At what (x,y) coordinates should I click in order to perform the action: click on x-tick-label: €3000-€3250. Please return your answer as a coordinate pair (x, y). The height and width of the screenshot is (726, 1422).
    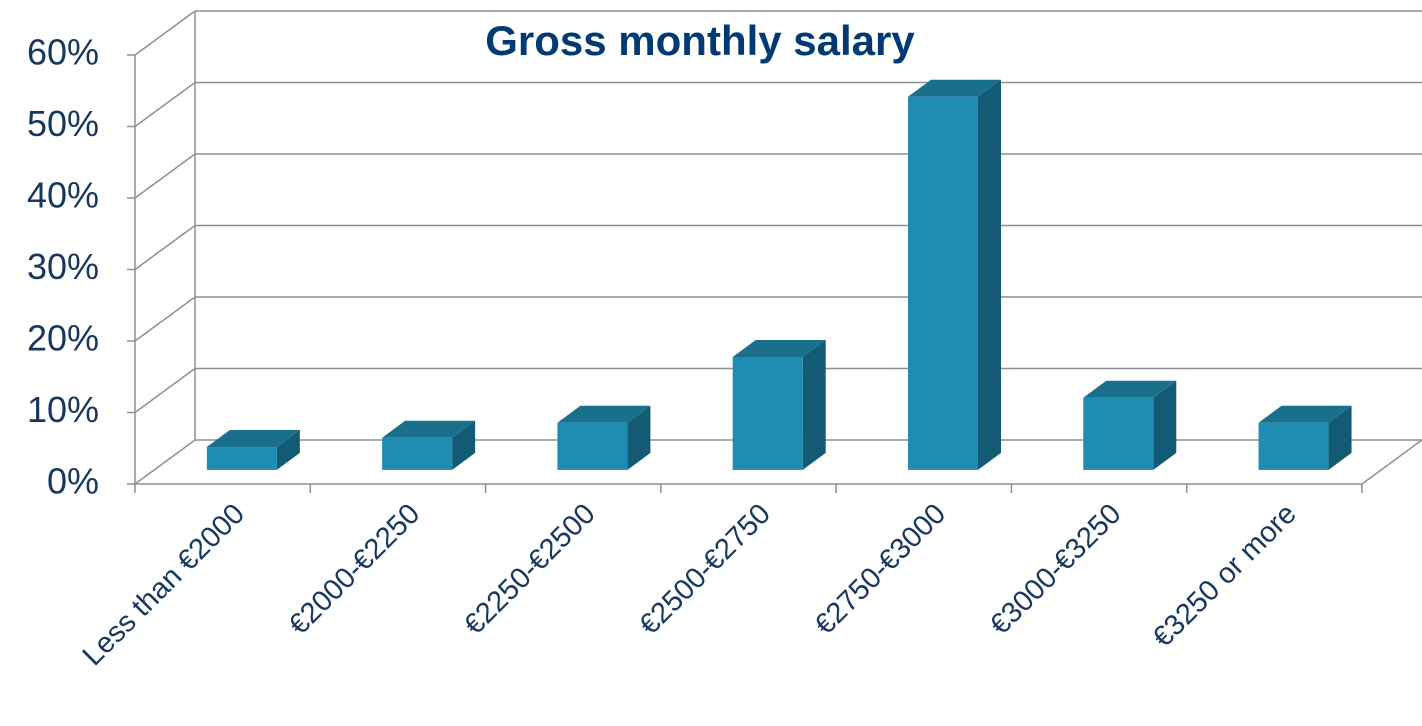
    Looking at the image, I should click on (1056, 570).